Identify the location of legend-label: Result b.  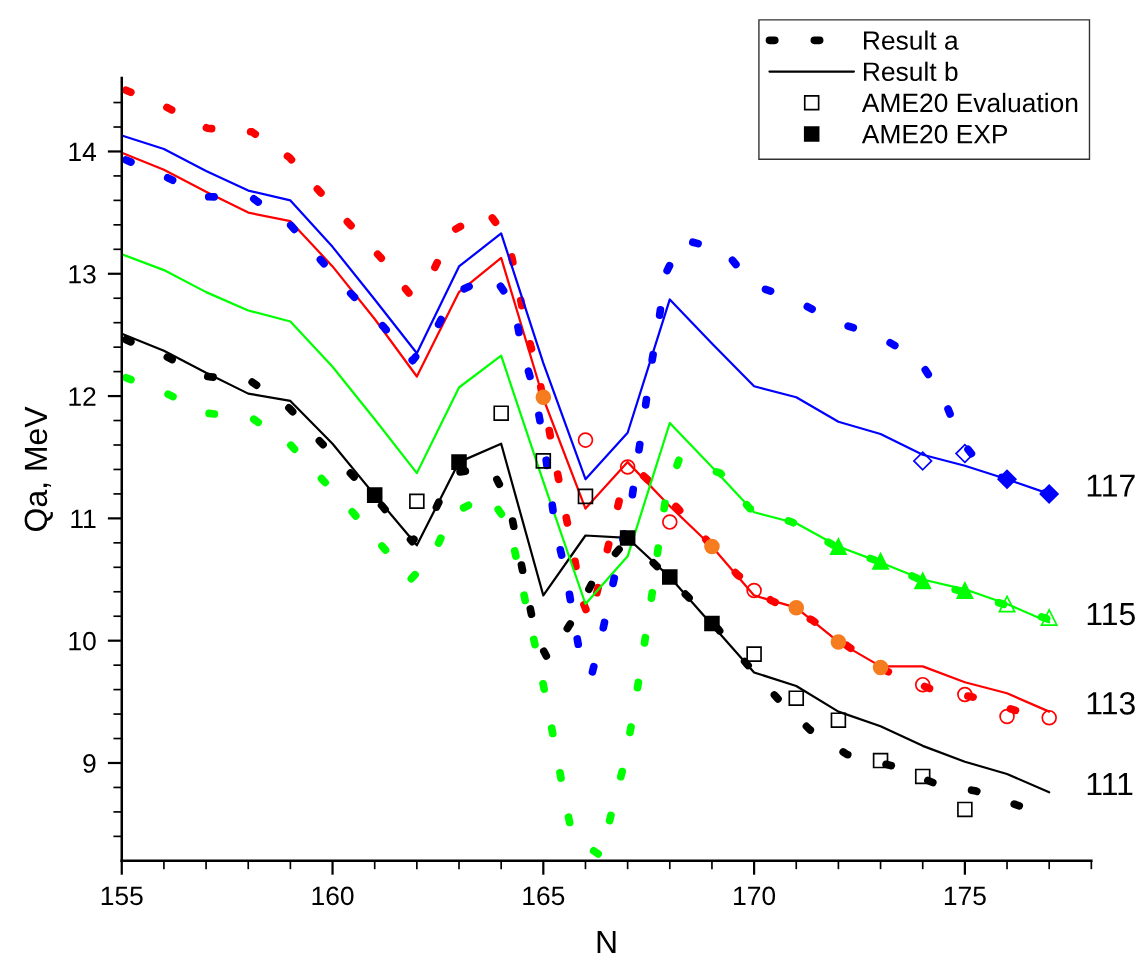
(910, 71).